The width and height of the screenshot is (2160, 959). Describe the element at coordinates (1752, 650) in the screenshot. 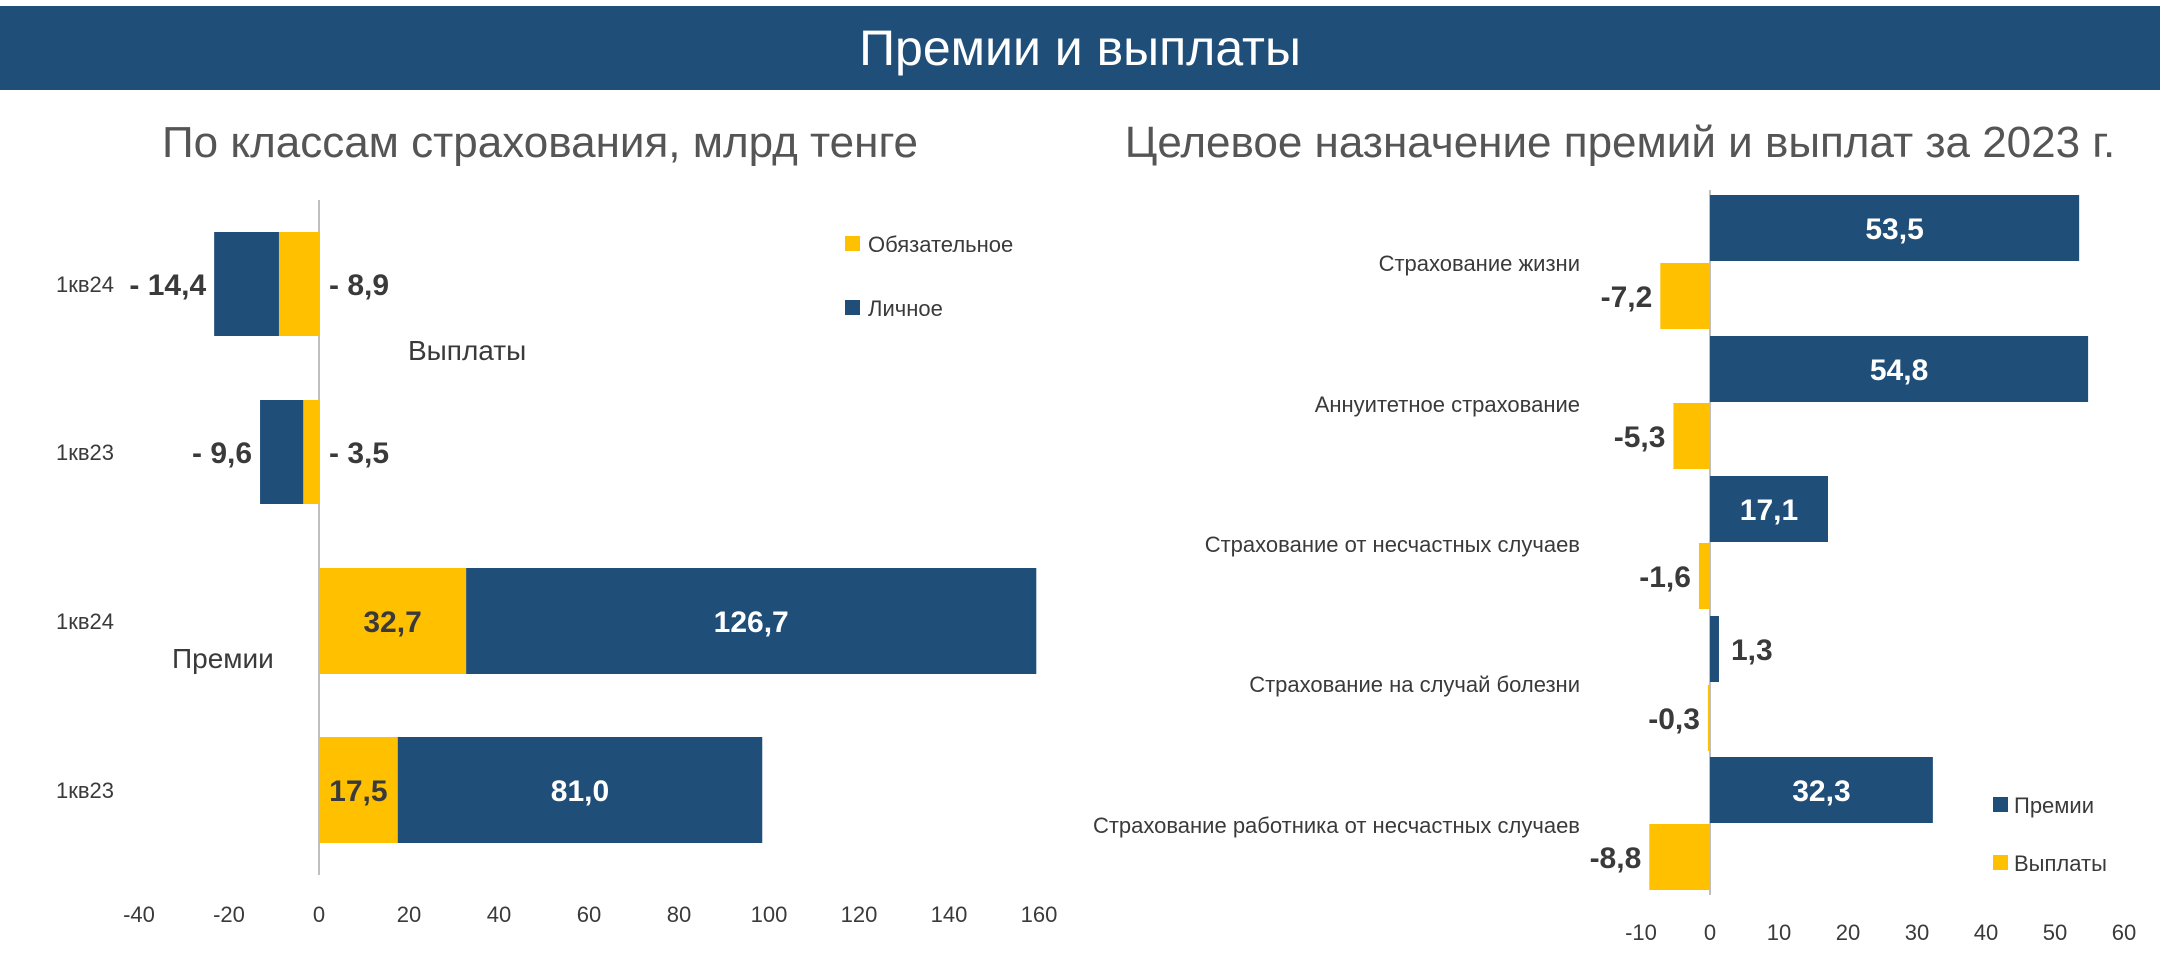

I see `data-label-premiums: 1,3` at that location.